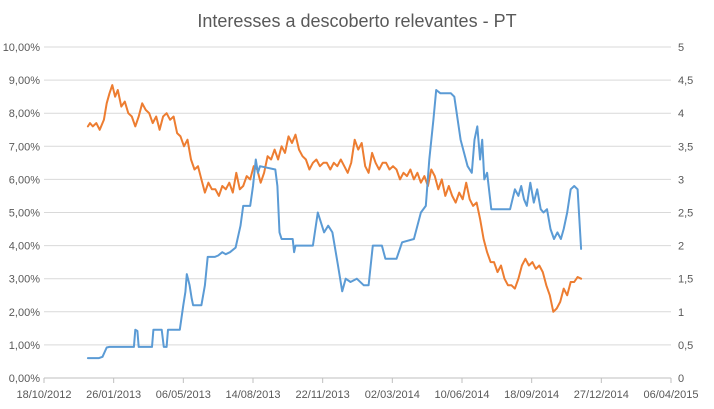 The height and width of the screenshot is (409, 714). Describe the element at coordinates (681, 247) in the screenshot. I see `y-right-tick-label: 2` at that location.